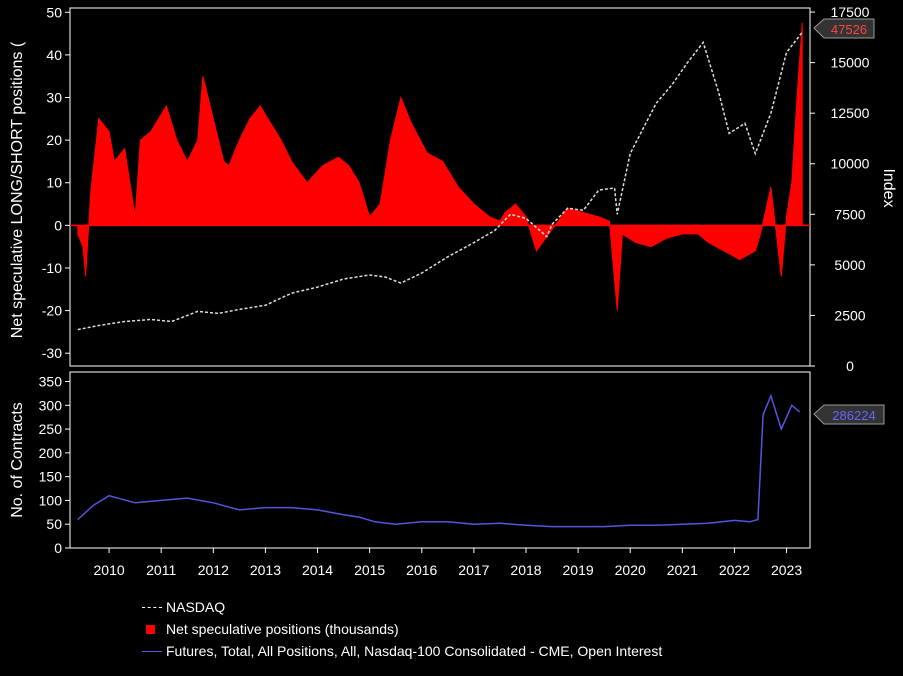 The width and height of the screenshot is (903, 676). What do you see at coordinates (850, 12) in the screenshot?
I see `tick-label: 17500` at bounding box center [850, 12].